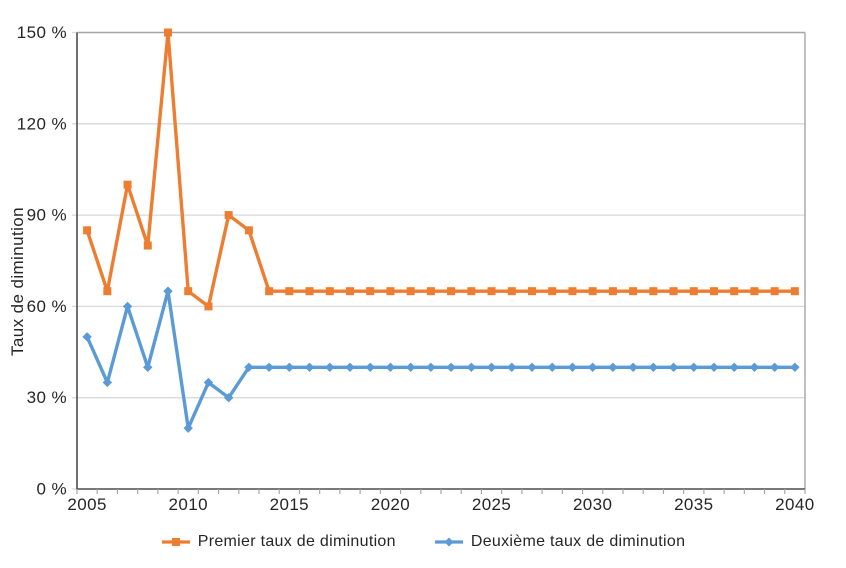 The width and height of the screenshot is (846, 568). What do you see at coordinates (42, 123) in the screenshot?
I see `svg-text: 120 %` at bounding box center [42, 123].